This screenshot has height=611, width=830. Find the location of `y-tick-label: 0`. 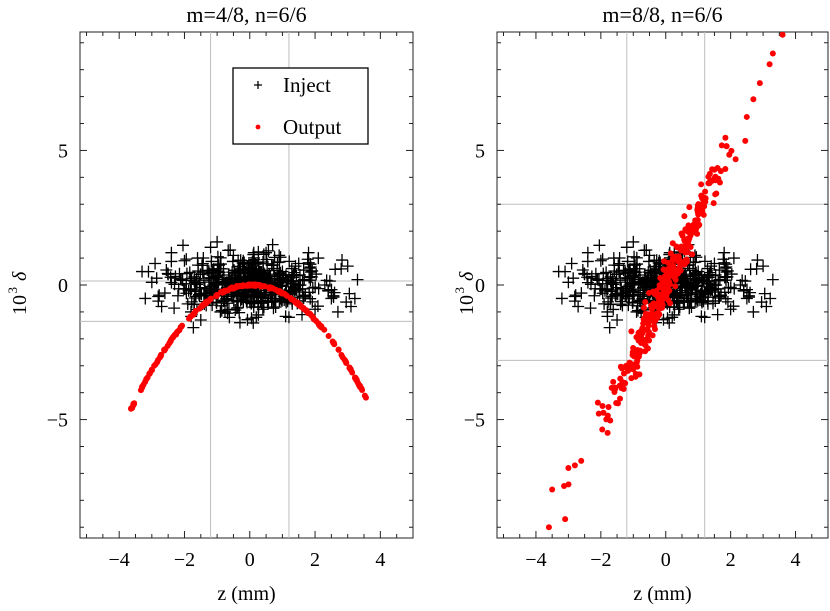

y-tick-label: 0 is located at coordinates (480, 286).